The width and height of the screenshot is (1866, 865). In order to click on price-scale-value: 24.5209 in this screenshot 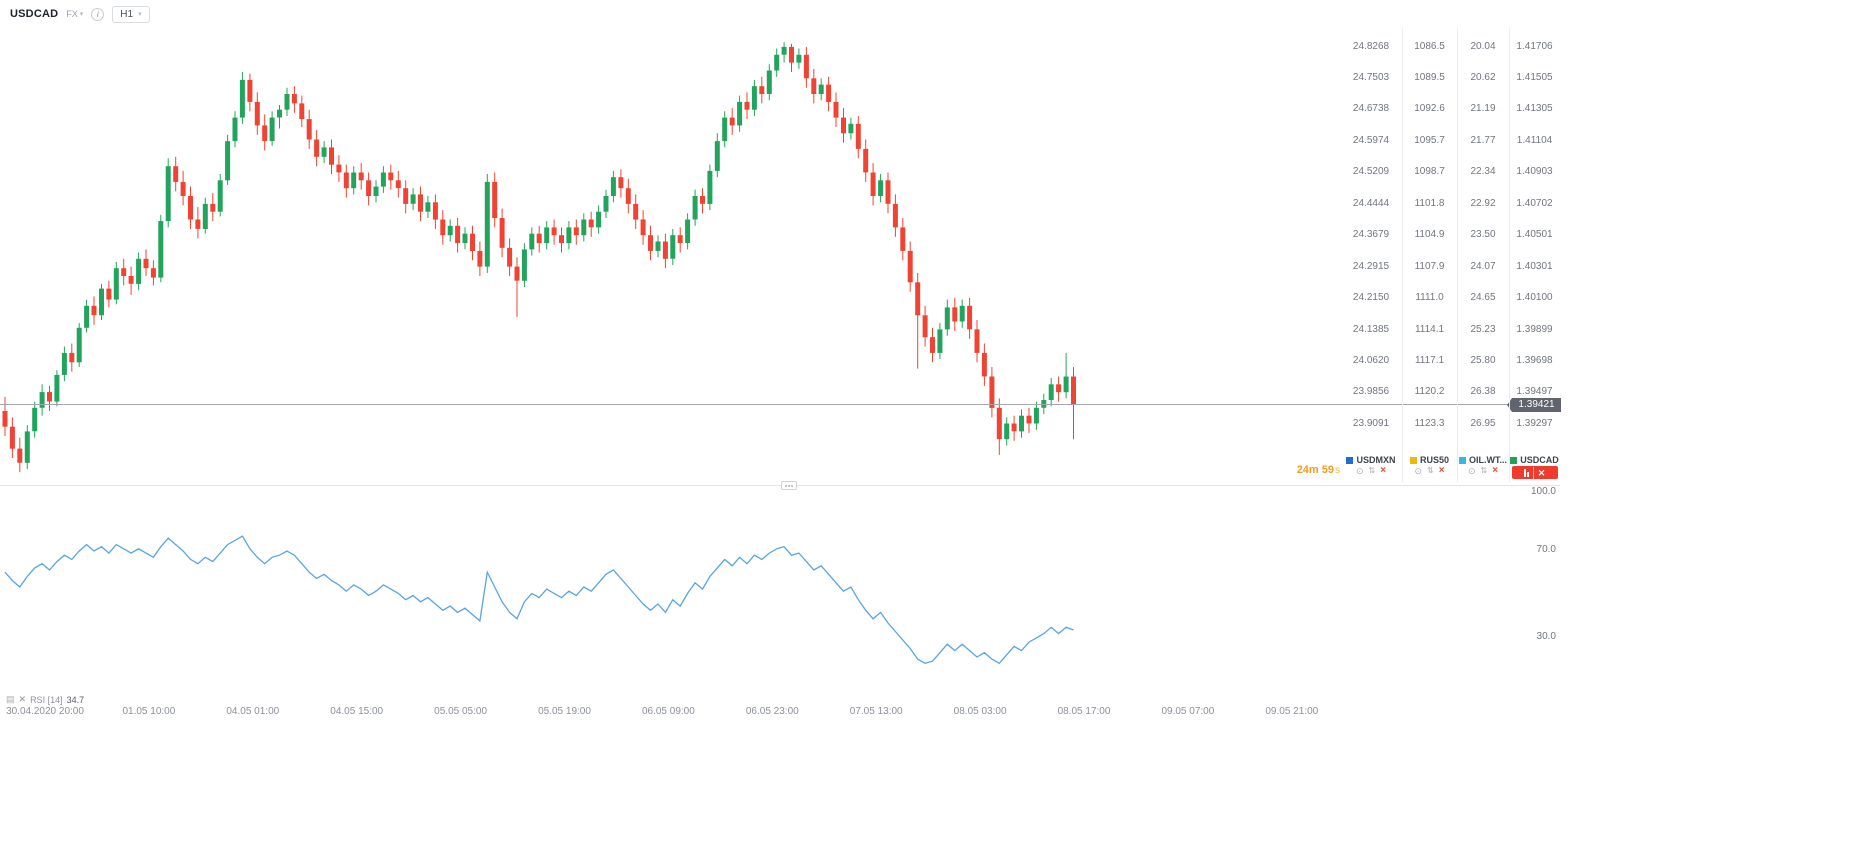, I will do `click(1371, 172)`.